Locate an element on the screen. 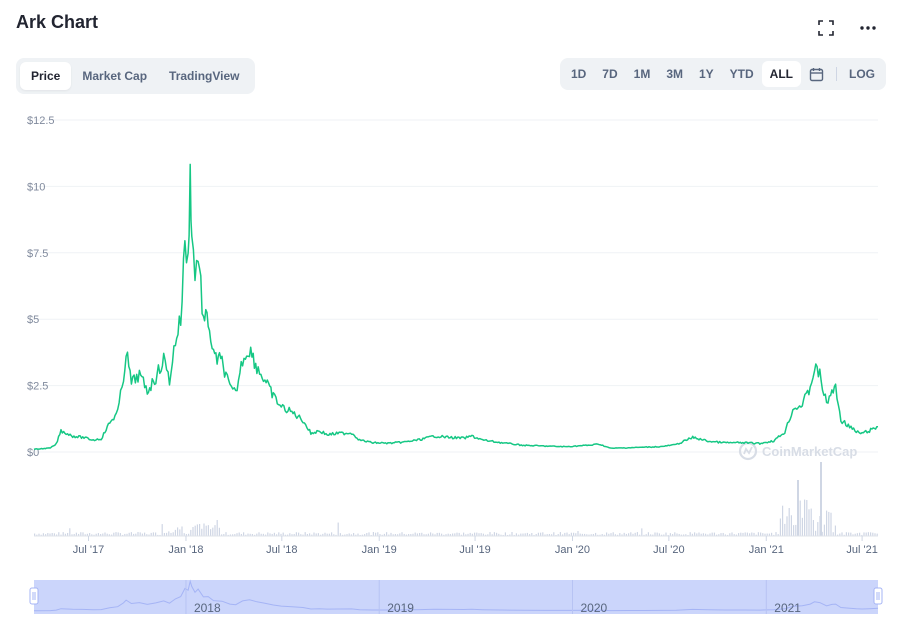  range-1d: 1D is located at coordinates (578, 74).